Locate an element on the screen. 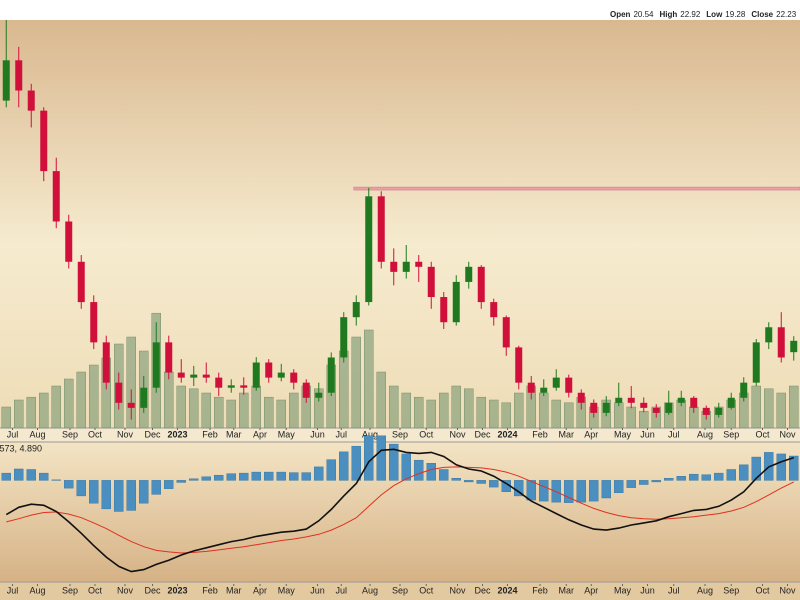 This screenshot has height=600, width=800. x-tick-label: Dec is located at coordinates (482, 590).